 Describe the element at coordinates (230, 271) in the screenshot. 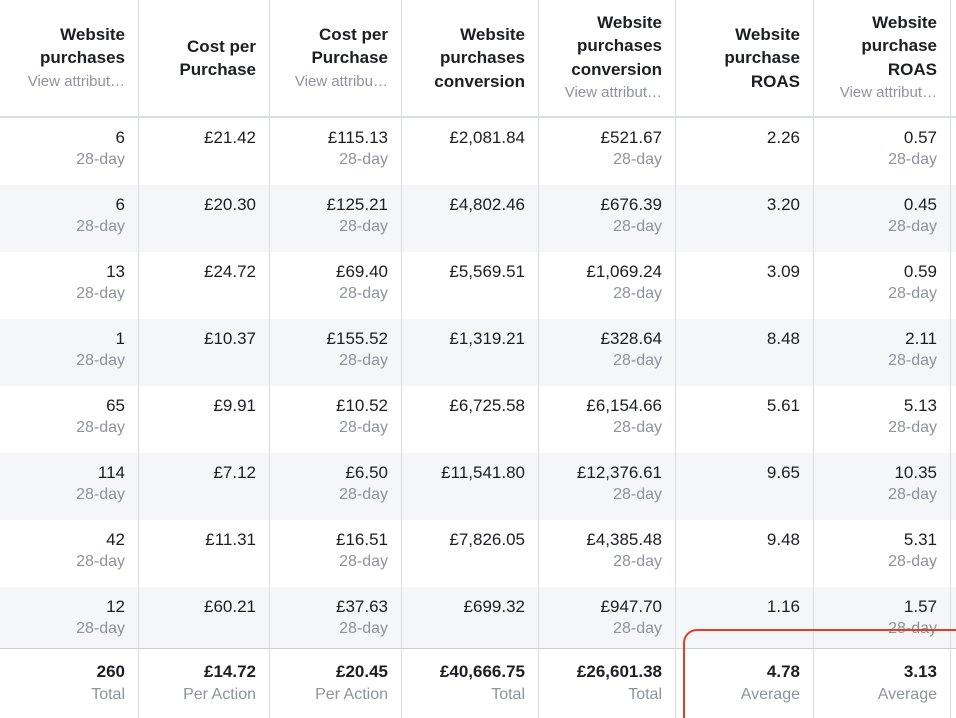

I see `cell-value: £24.72` at that location.